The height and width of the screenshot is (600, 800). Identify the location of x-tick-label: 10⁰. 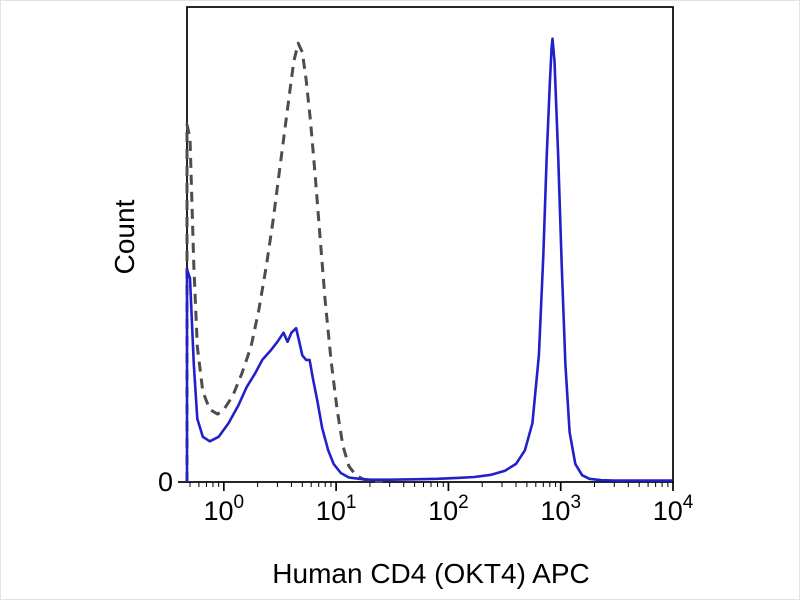
(224, 509).